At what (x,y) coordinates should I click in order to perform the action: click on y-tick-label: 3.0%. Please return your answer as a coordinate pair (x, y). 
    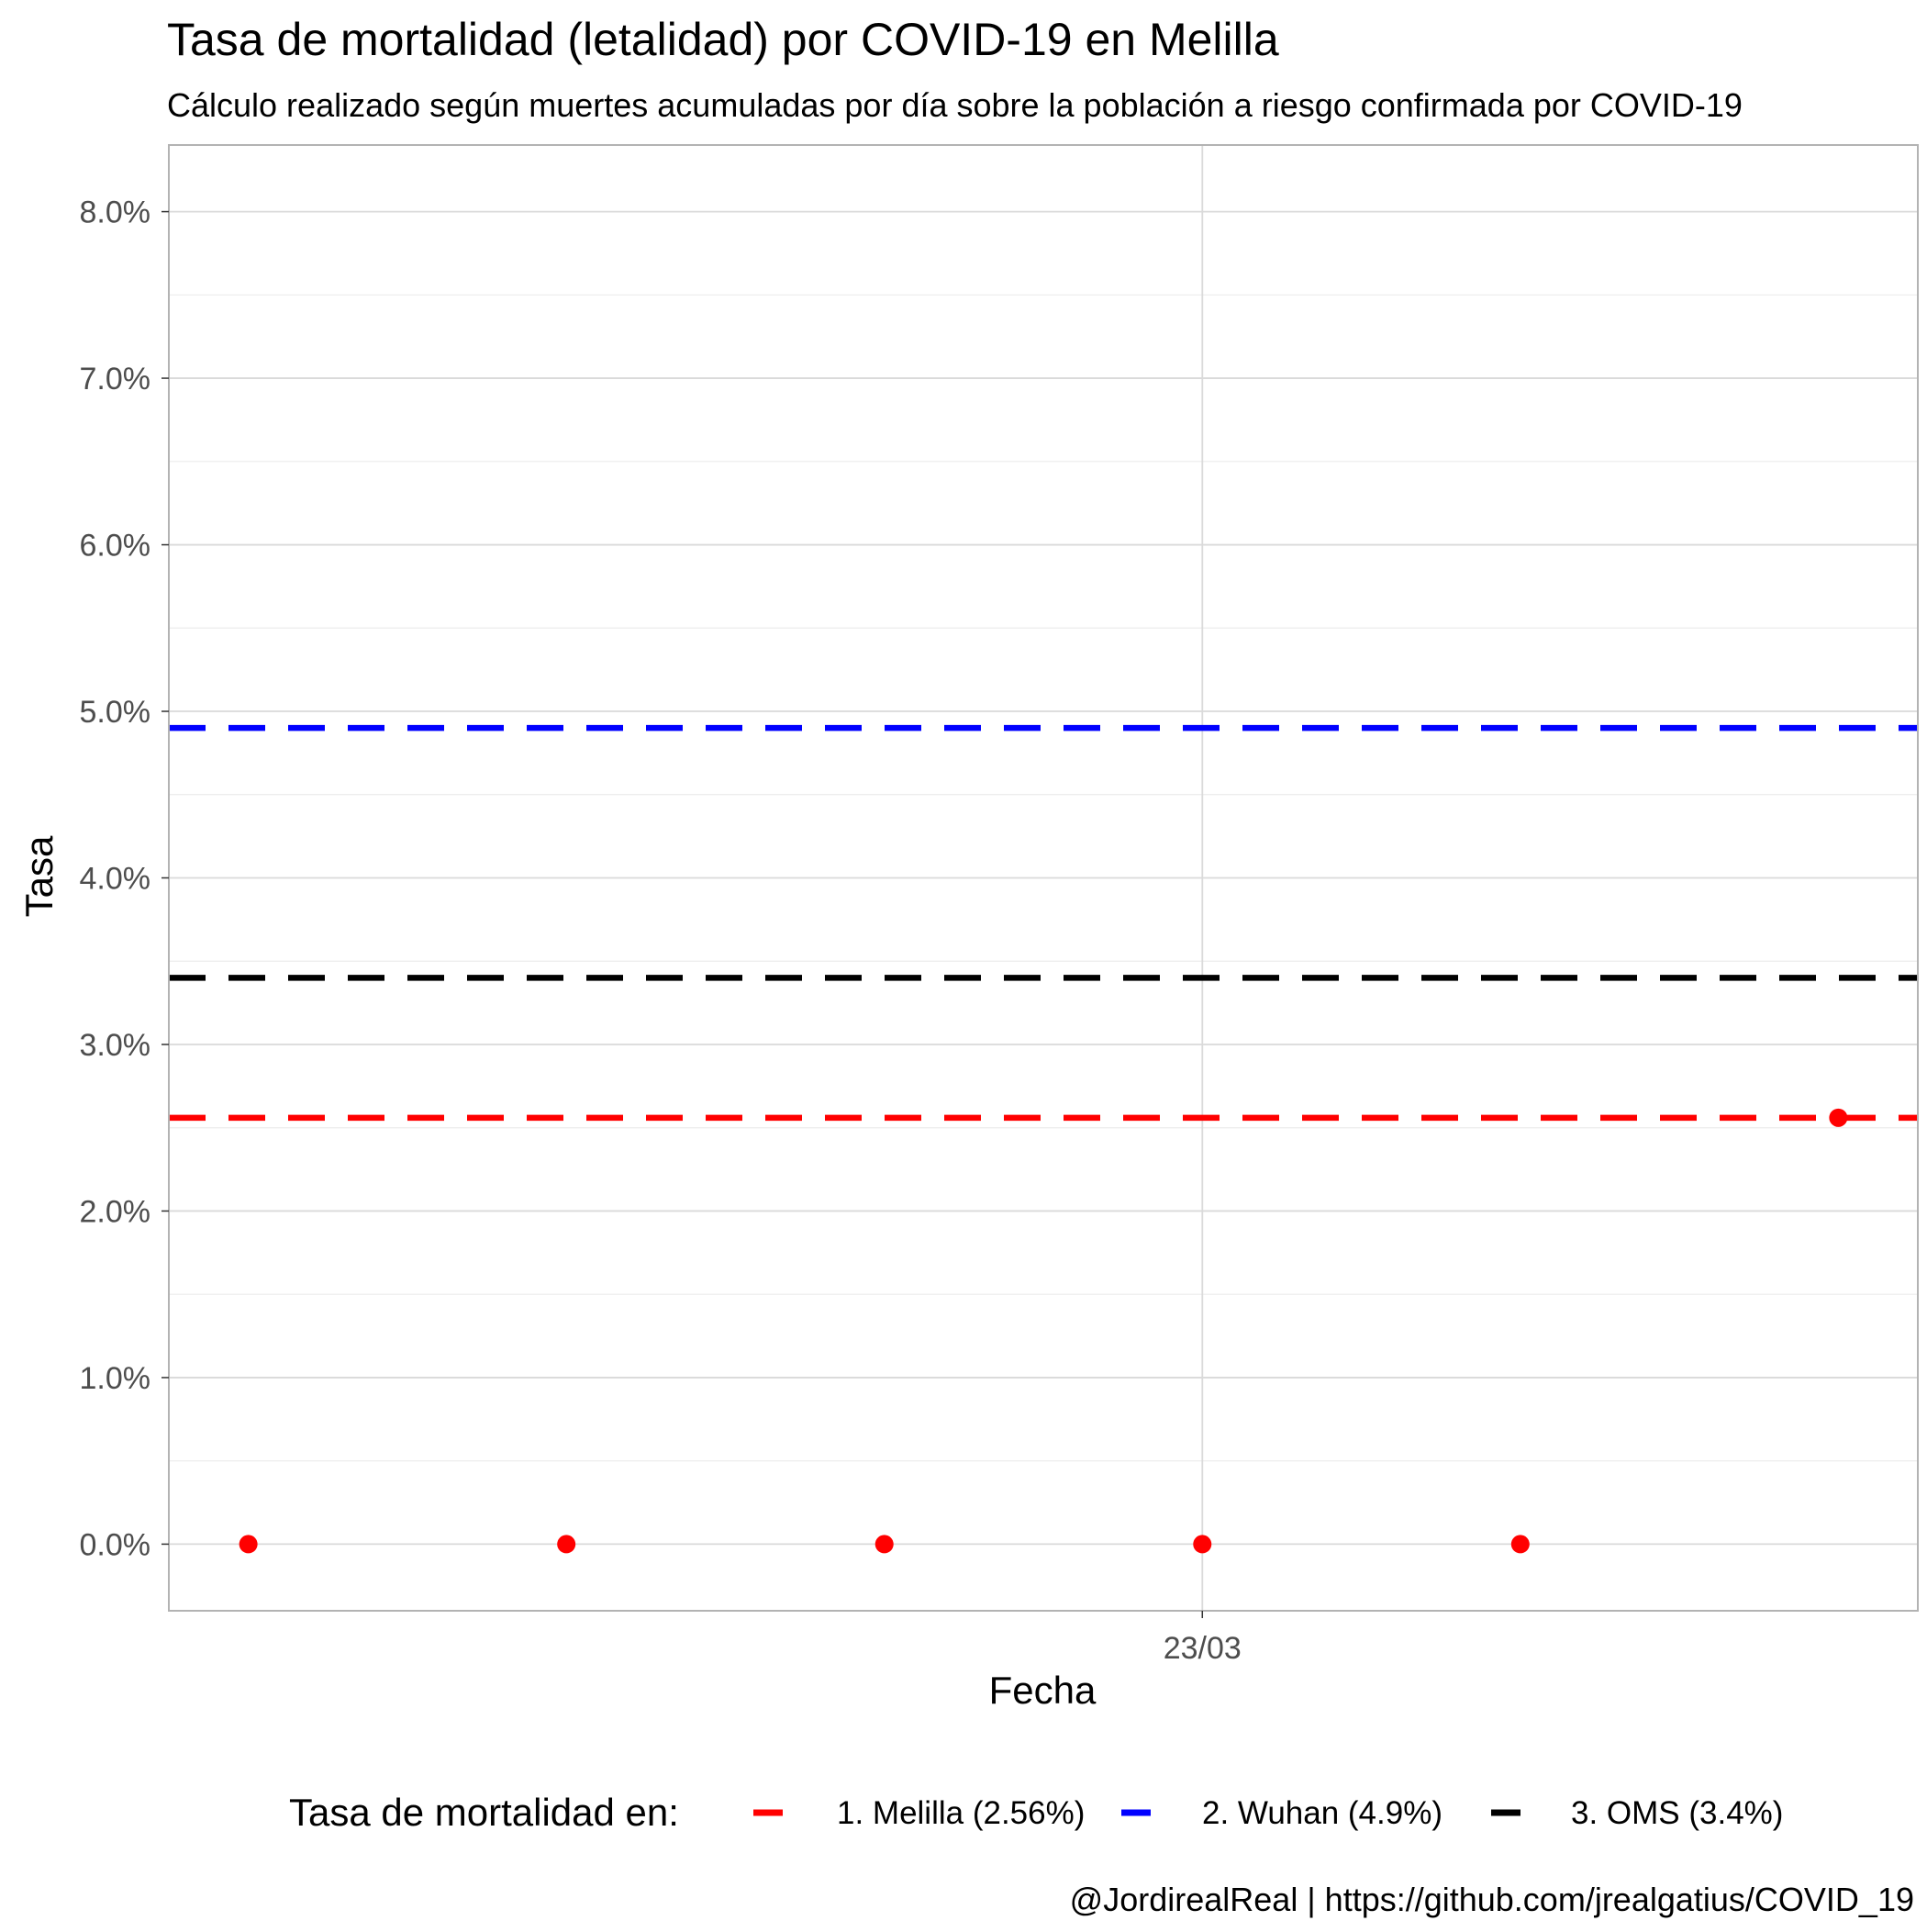
    Looking at the image, I should click on (115, 1045).